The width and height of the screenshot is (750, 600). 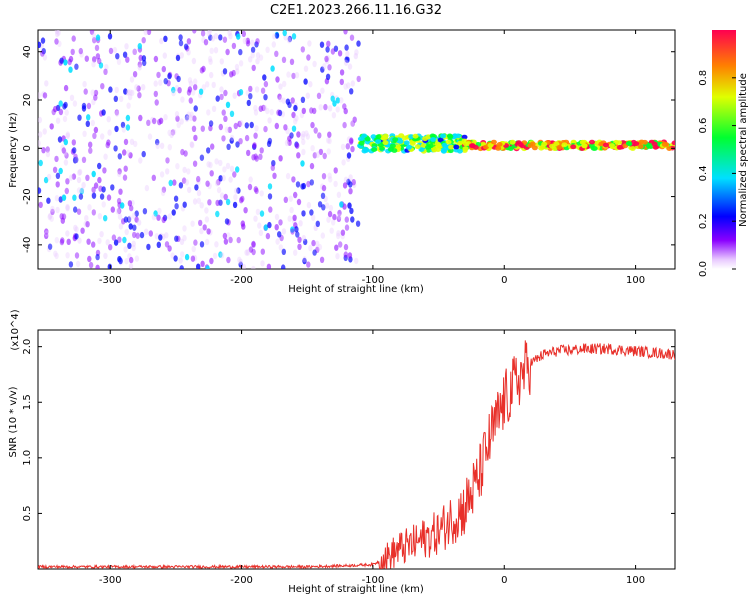 I want to click on x-tick-label: -200, so click(x=241, y=580).